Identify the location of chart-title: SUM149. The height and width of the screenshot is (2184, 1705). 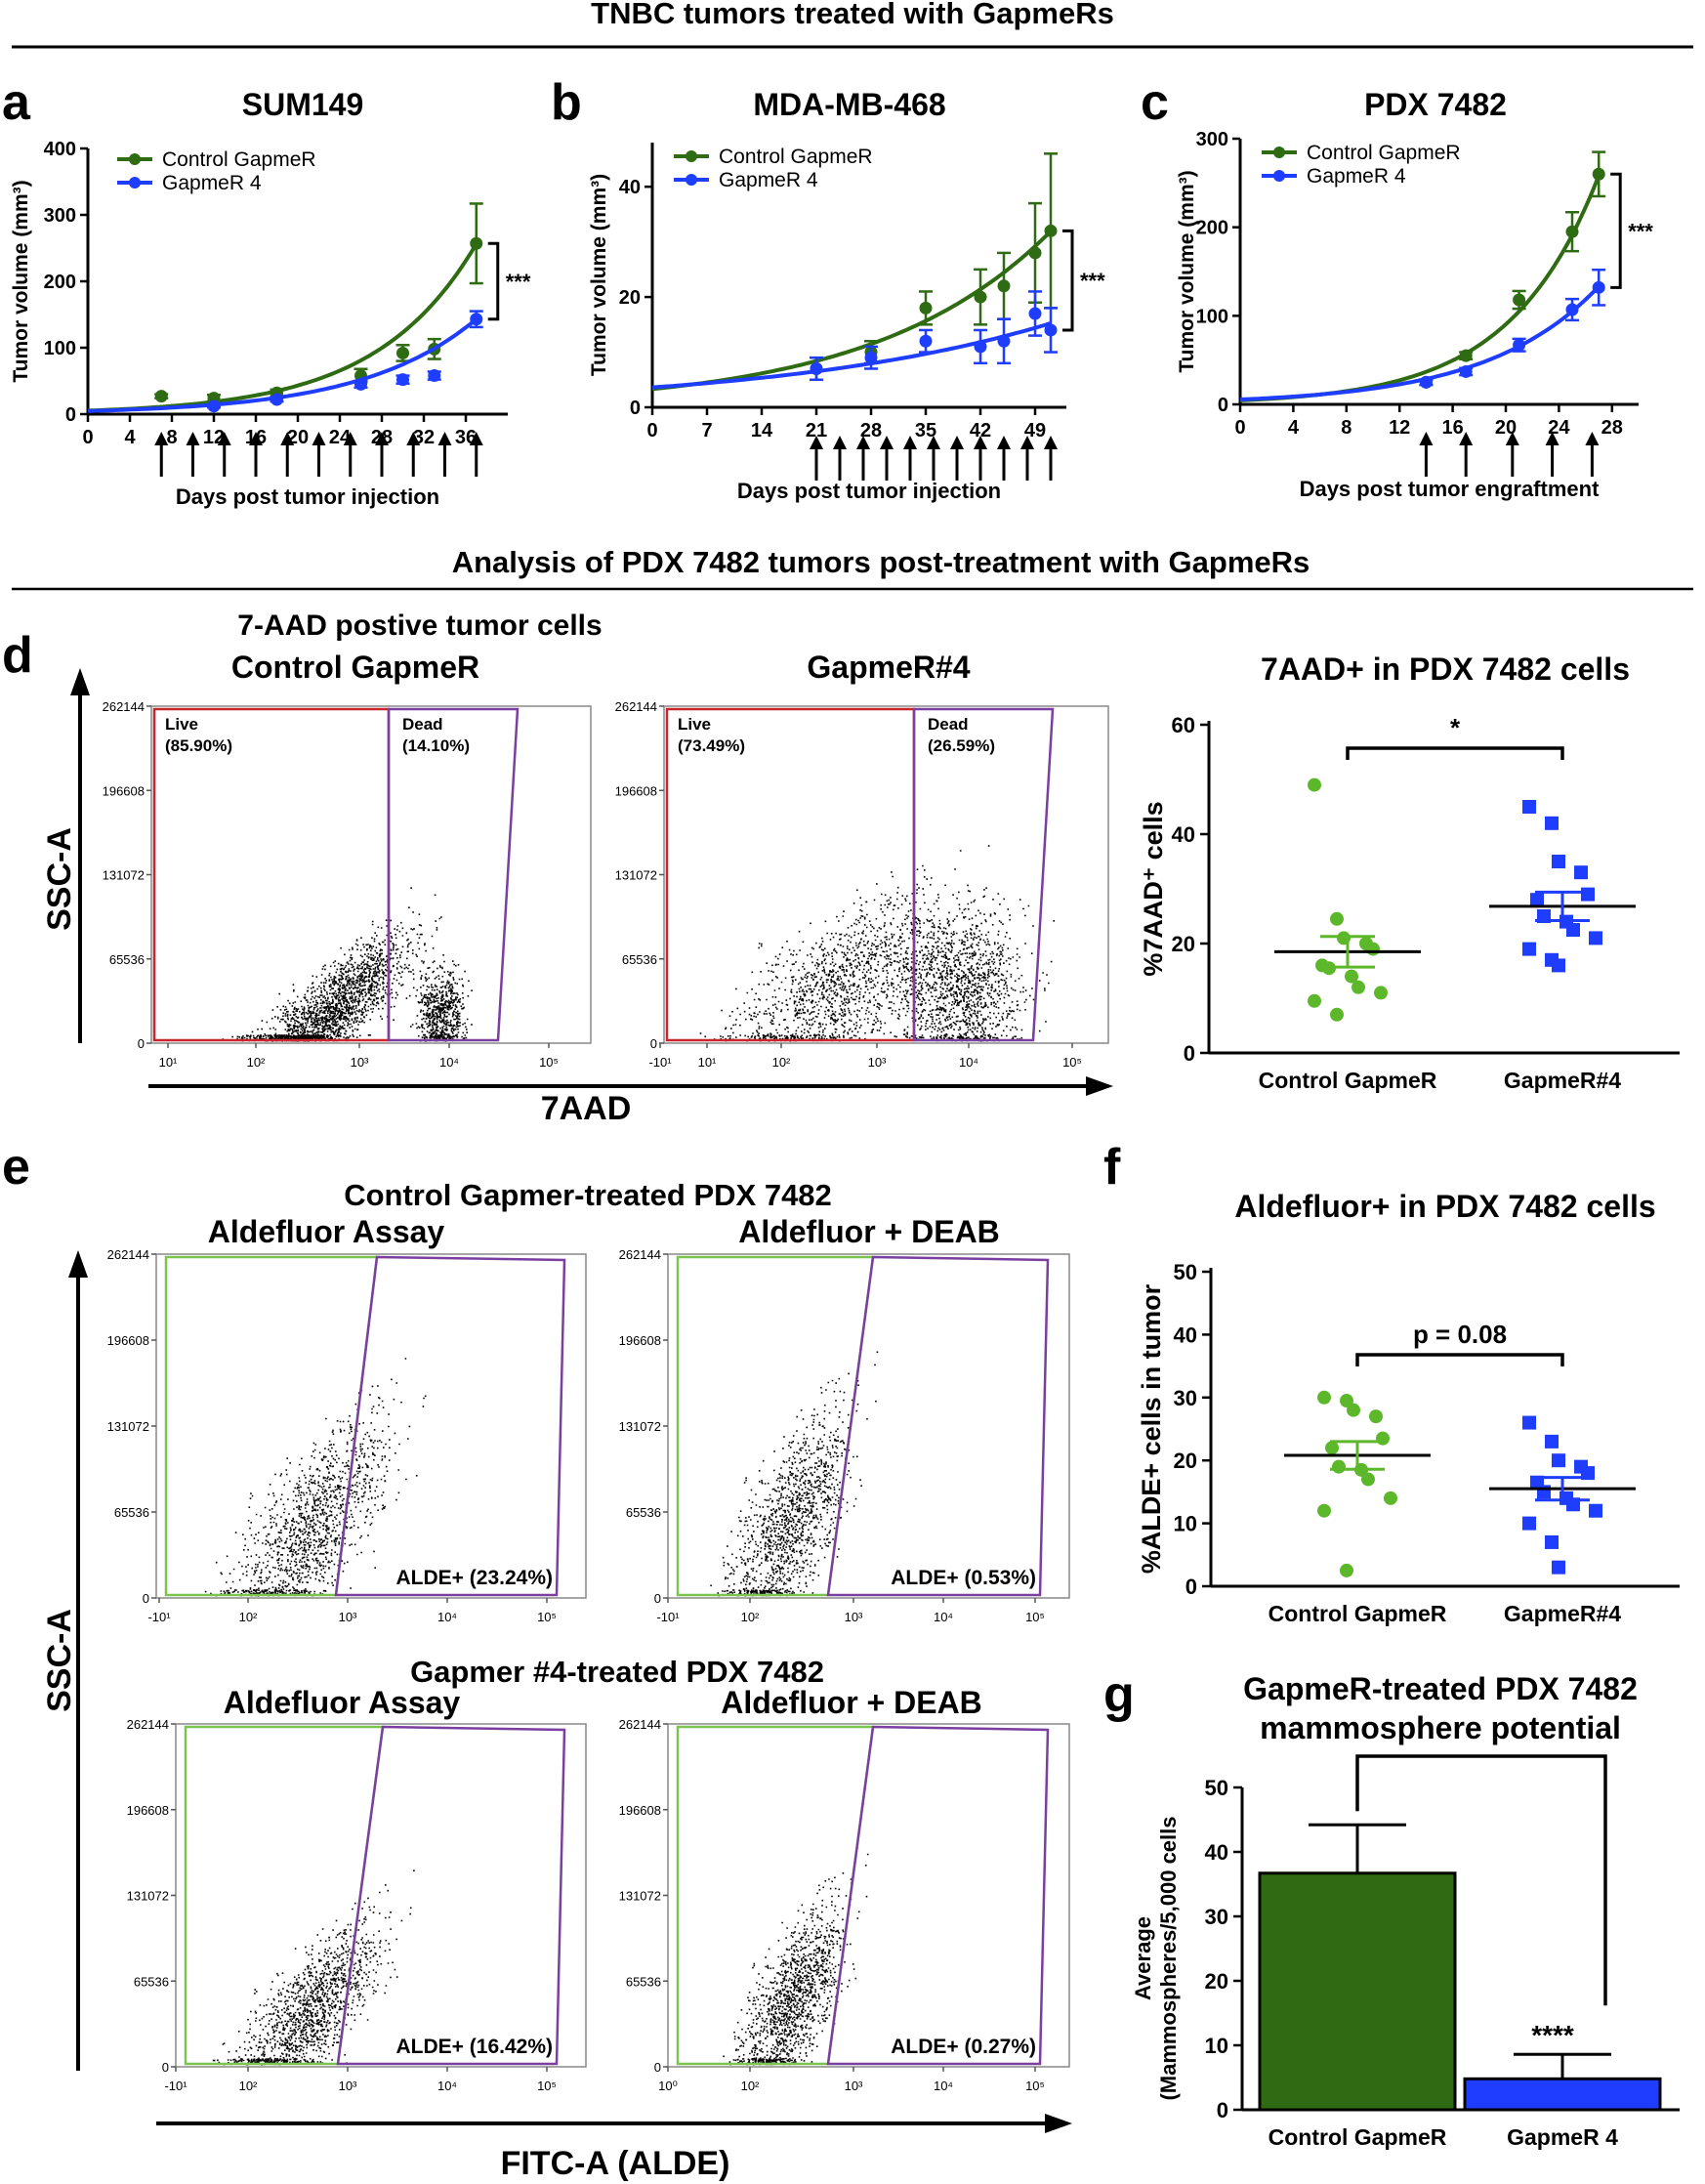
(303, 104).